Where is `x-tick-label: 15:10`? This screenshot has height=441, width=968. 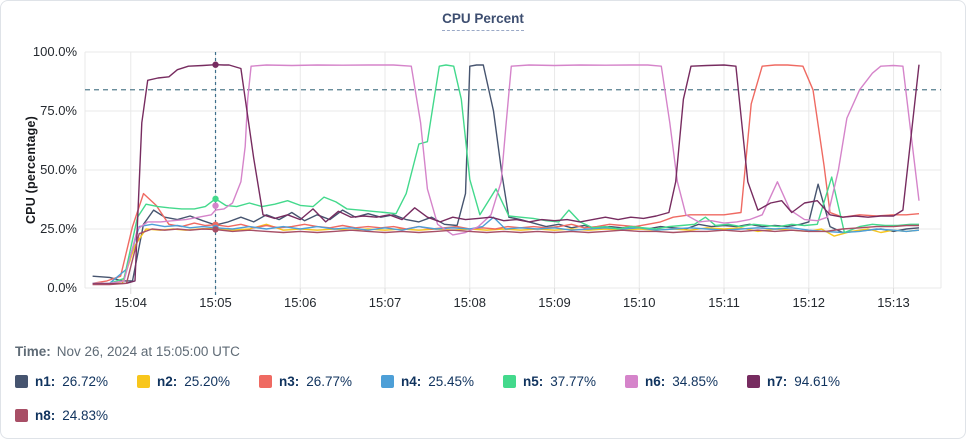
x-tick-label: 15:10 is located at coordinates (639, 302).